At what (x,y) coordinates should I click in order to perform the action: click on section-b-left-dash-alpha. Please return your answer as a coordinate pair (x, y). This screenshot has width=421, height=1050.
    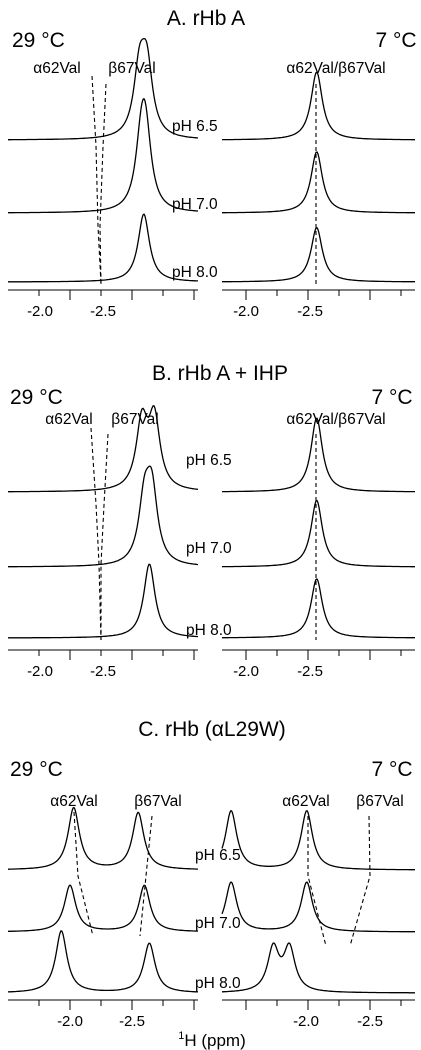
    Looking at the image, I should click on (96, 534).